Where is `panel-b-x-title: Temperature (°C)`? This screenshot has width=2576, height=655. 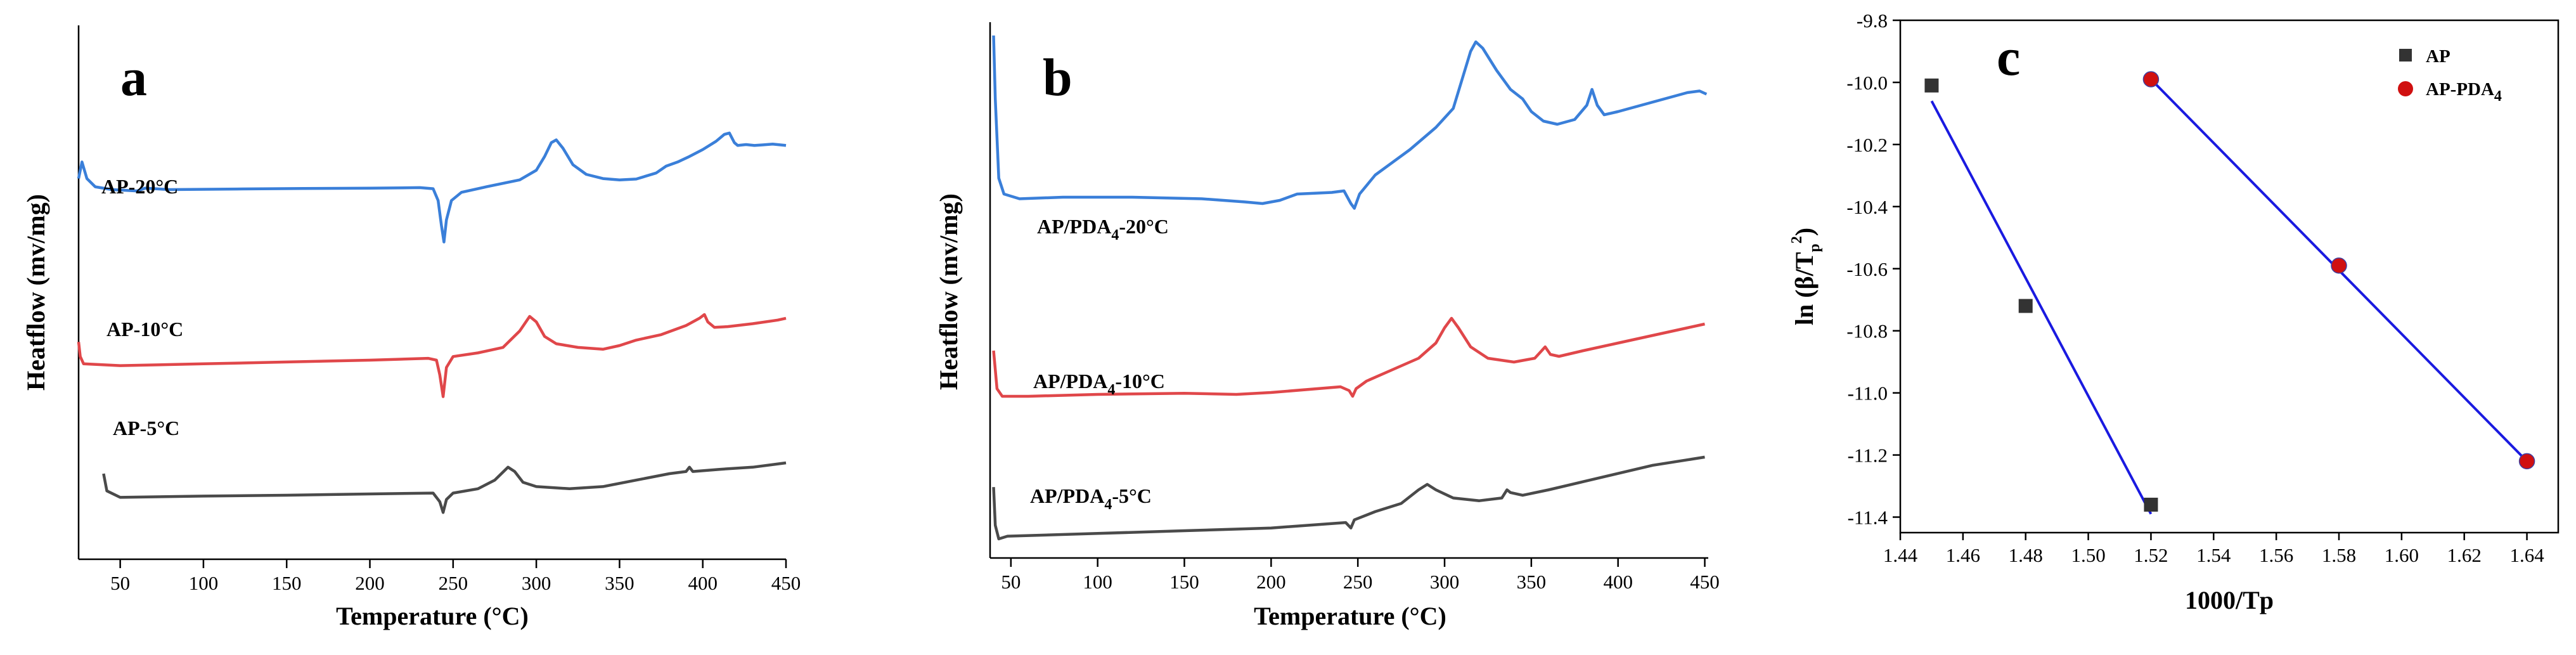
panel-b-x-title: Temperature (°C) is located at coordinates (1350, 616).